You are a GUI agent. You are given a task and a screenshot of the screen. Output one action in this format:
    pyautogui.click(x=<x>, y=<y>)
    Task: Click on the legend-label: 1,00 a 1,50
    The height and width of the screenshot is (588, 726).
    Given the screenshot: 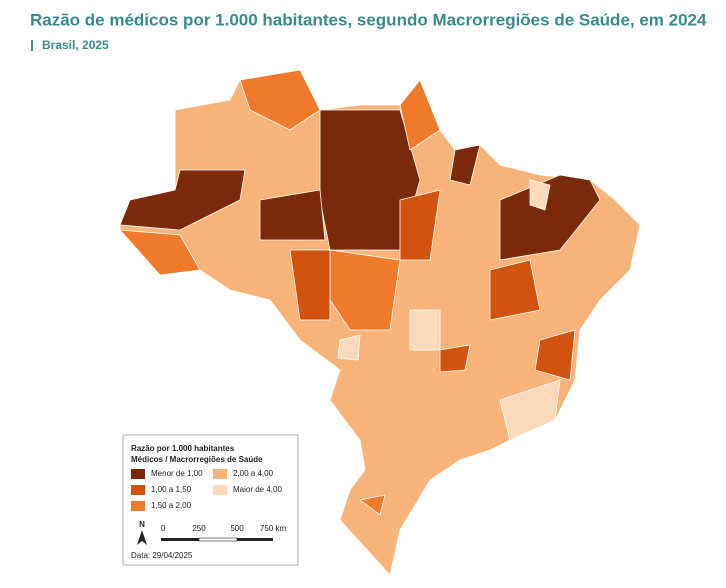 What is the action you would take?
    pyautogui.click(x=171, y=489)
    